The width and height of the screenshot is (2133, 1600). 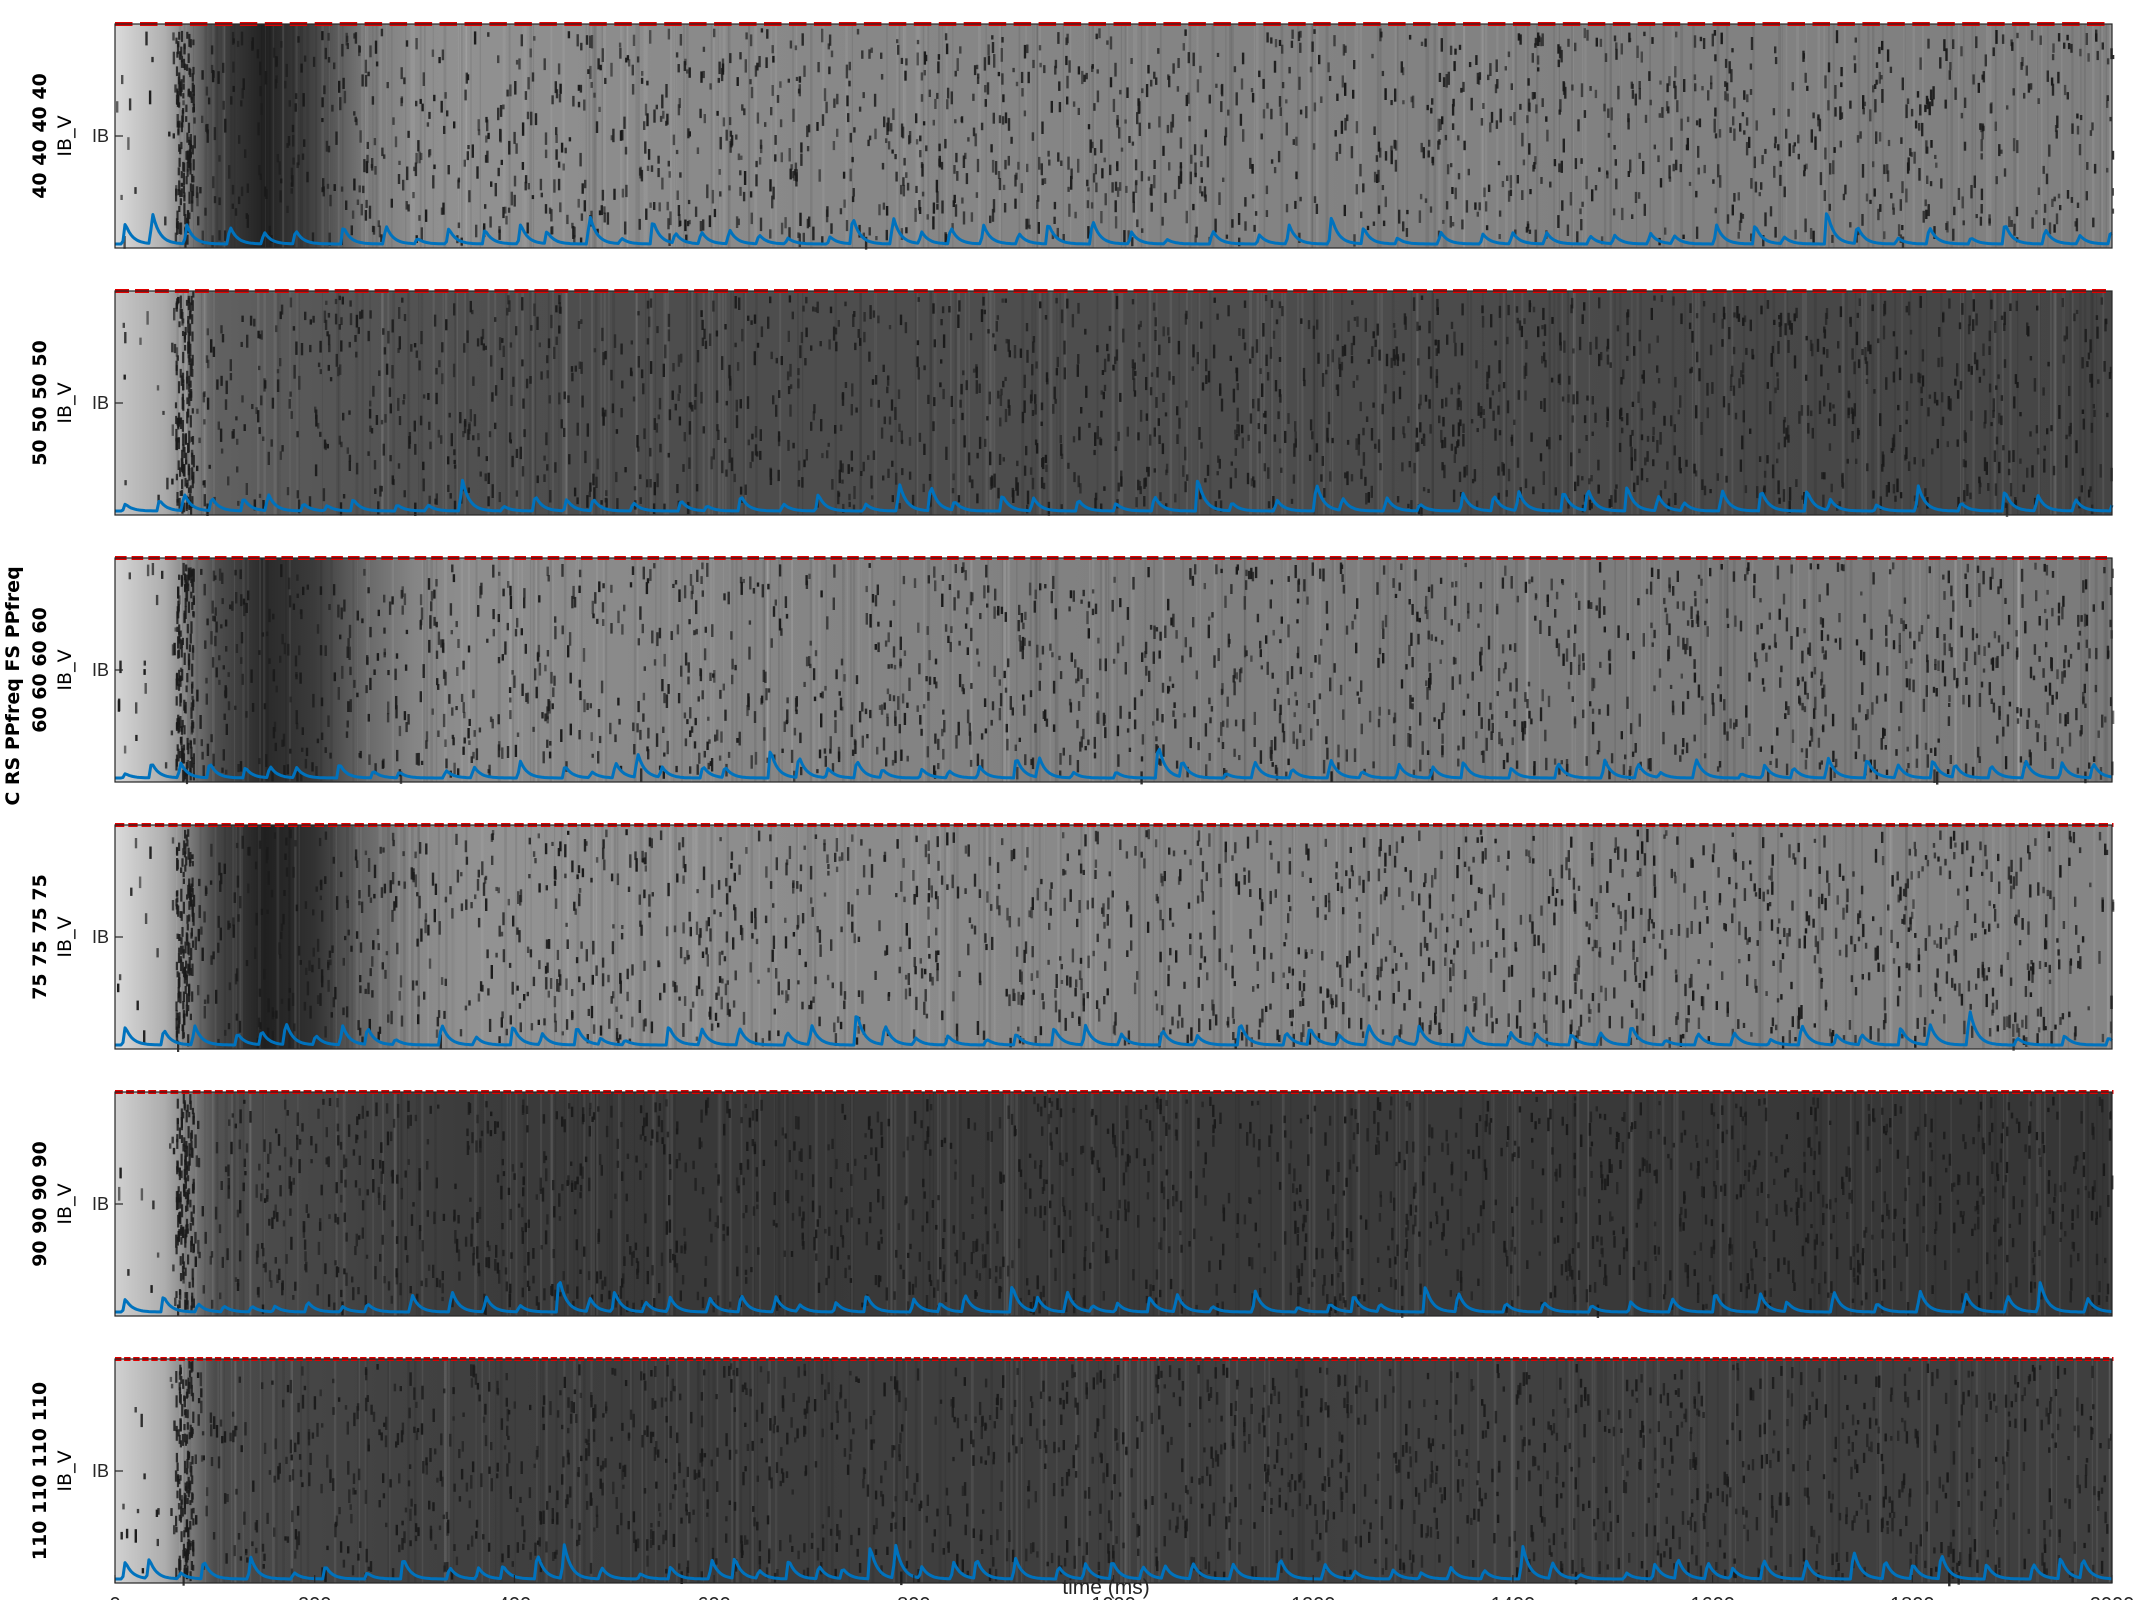 I want to click on x-tick-label: 1400, so click(x=1513, y=1597).